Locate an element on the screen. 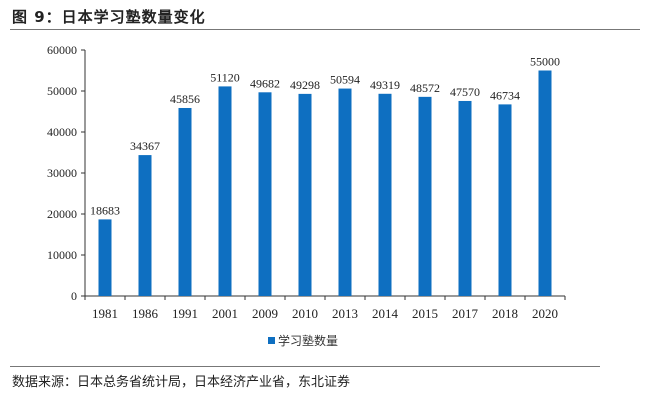 This screenshot has height=400, width=660. x-tick-label: 2010 is located at coordinates (305, 313).